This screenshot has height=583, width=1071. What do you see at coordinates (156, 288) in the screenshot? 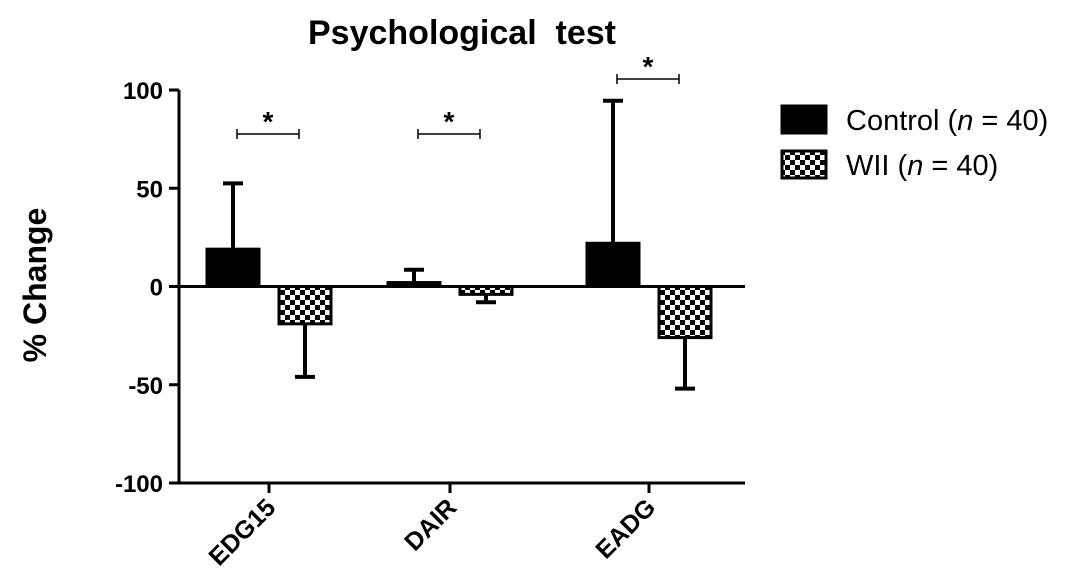
I see `y-tick-label: 0` at bounding box center [156, 288].